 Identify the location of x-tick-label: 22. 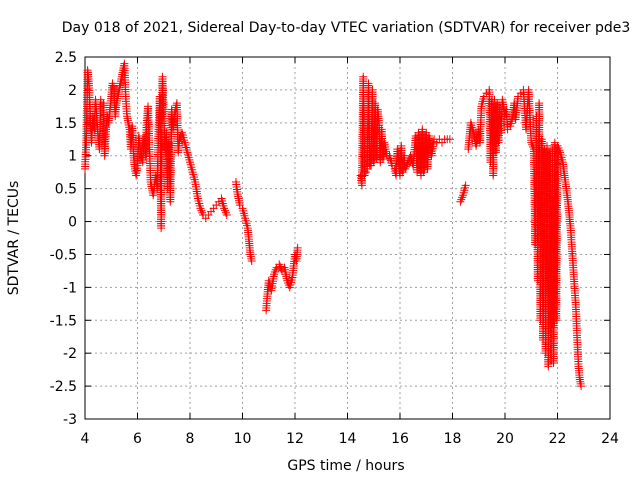
(558, 439).